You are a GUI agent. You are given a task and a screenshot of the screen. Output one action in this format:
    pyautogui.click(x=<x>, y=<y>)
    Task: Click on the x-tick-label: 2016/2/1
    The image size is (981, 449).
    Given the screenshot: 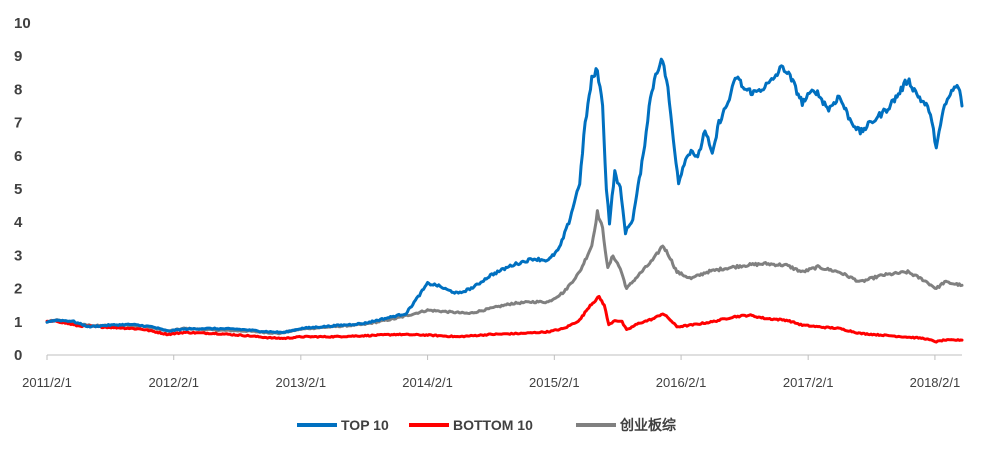 What is the action you would take?
    pyautogui.click(x=681, y=382)
    